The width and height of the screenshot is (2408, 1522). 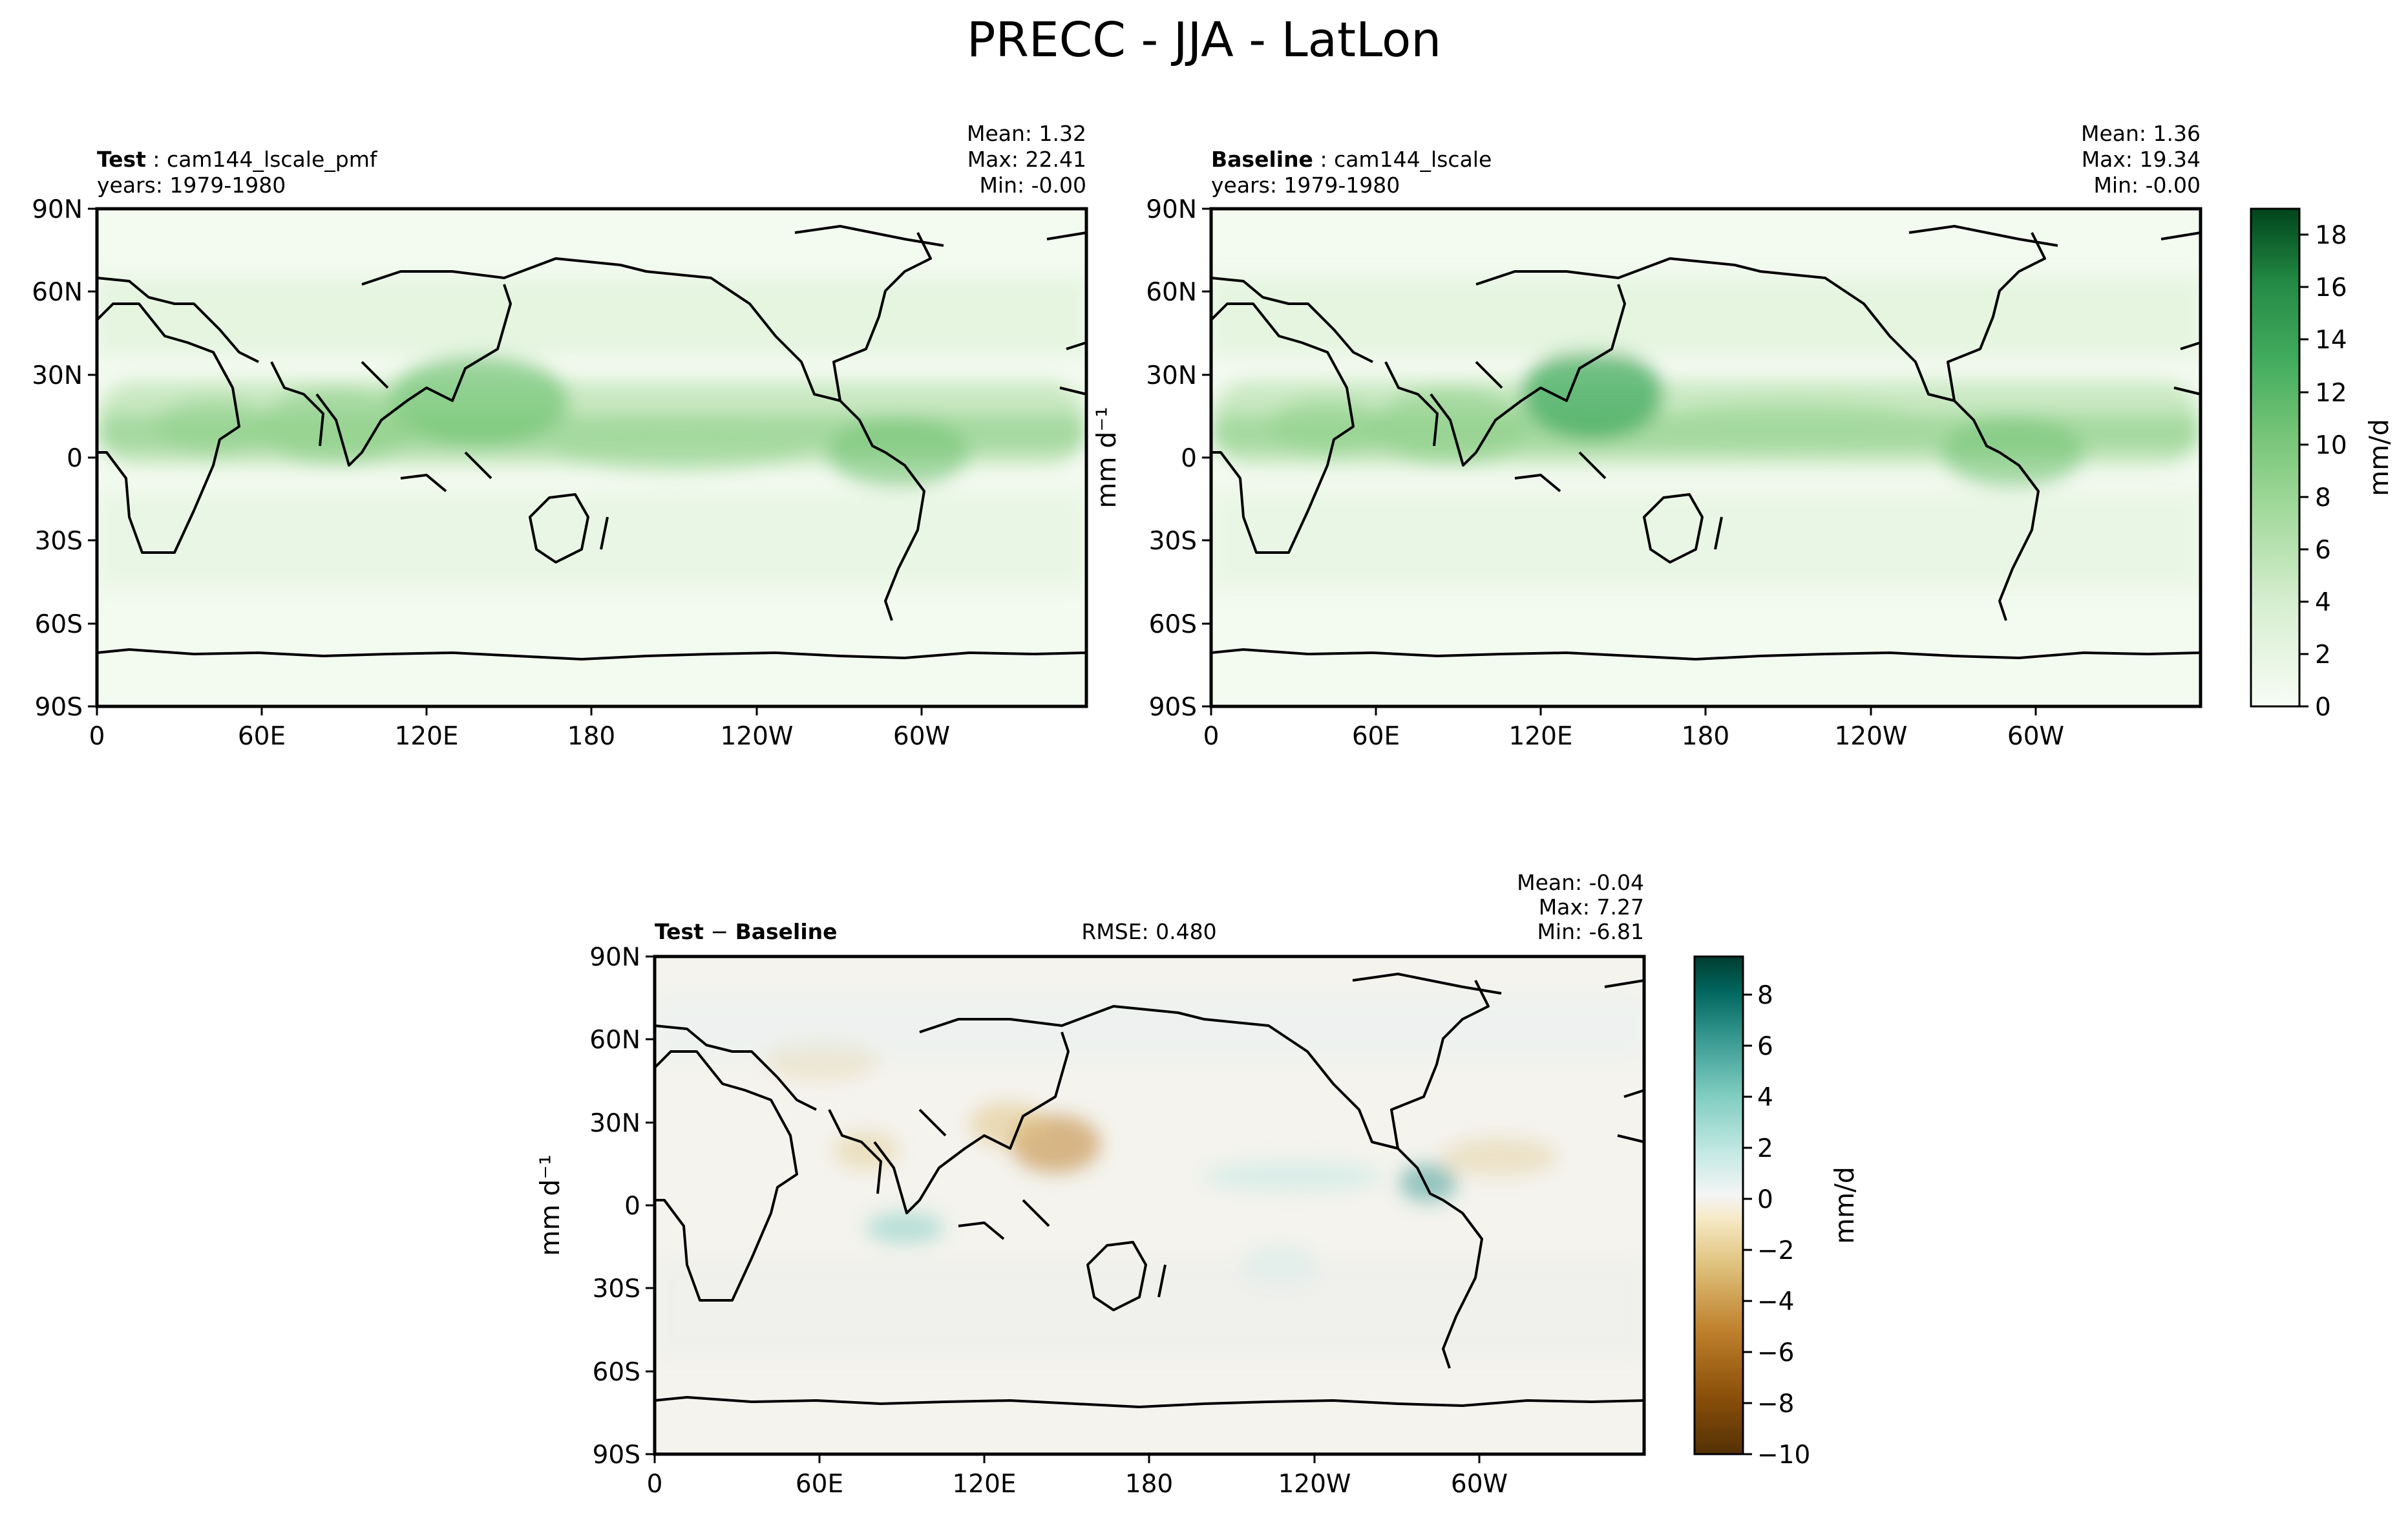 I want to click on diff-map-field, so click(x=1149, y=1205).